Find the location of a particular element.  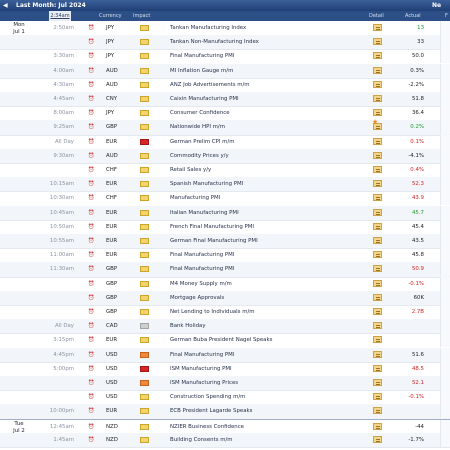

event-title: ISM Manufacturing PMI is located at coordinates (201, 368).